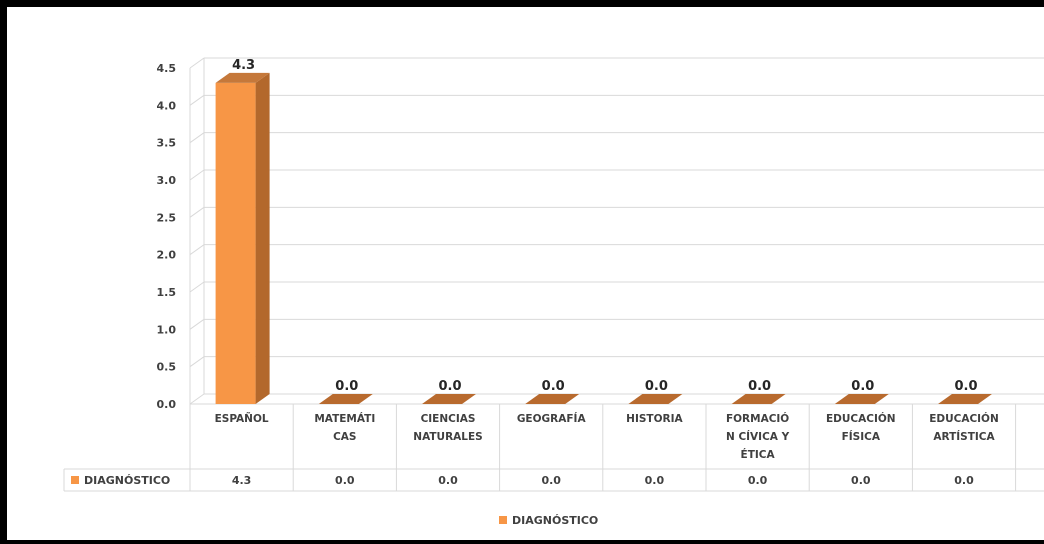 Image resolution: width=1044 pixels, height=544 pixels. I want to click on y-tick-label: 1.5, so click(167, 292).